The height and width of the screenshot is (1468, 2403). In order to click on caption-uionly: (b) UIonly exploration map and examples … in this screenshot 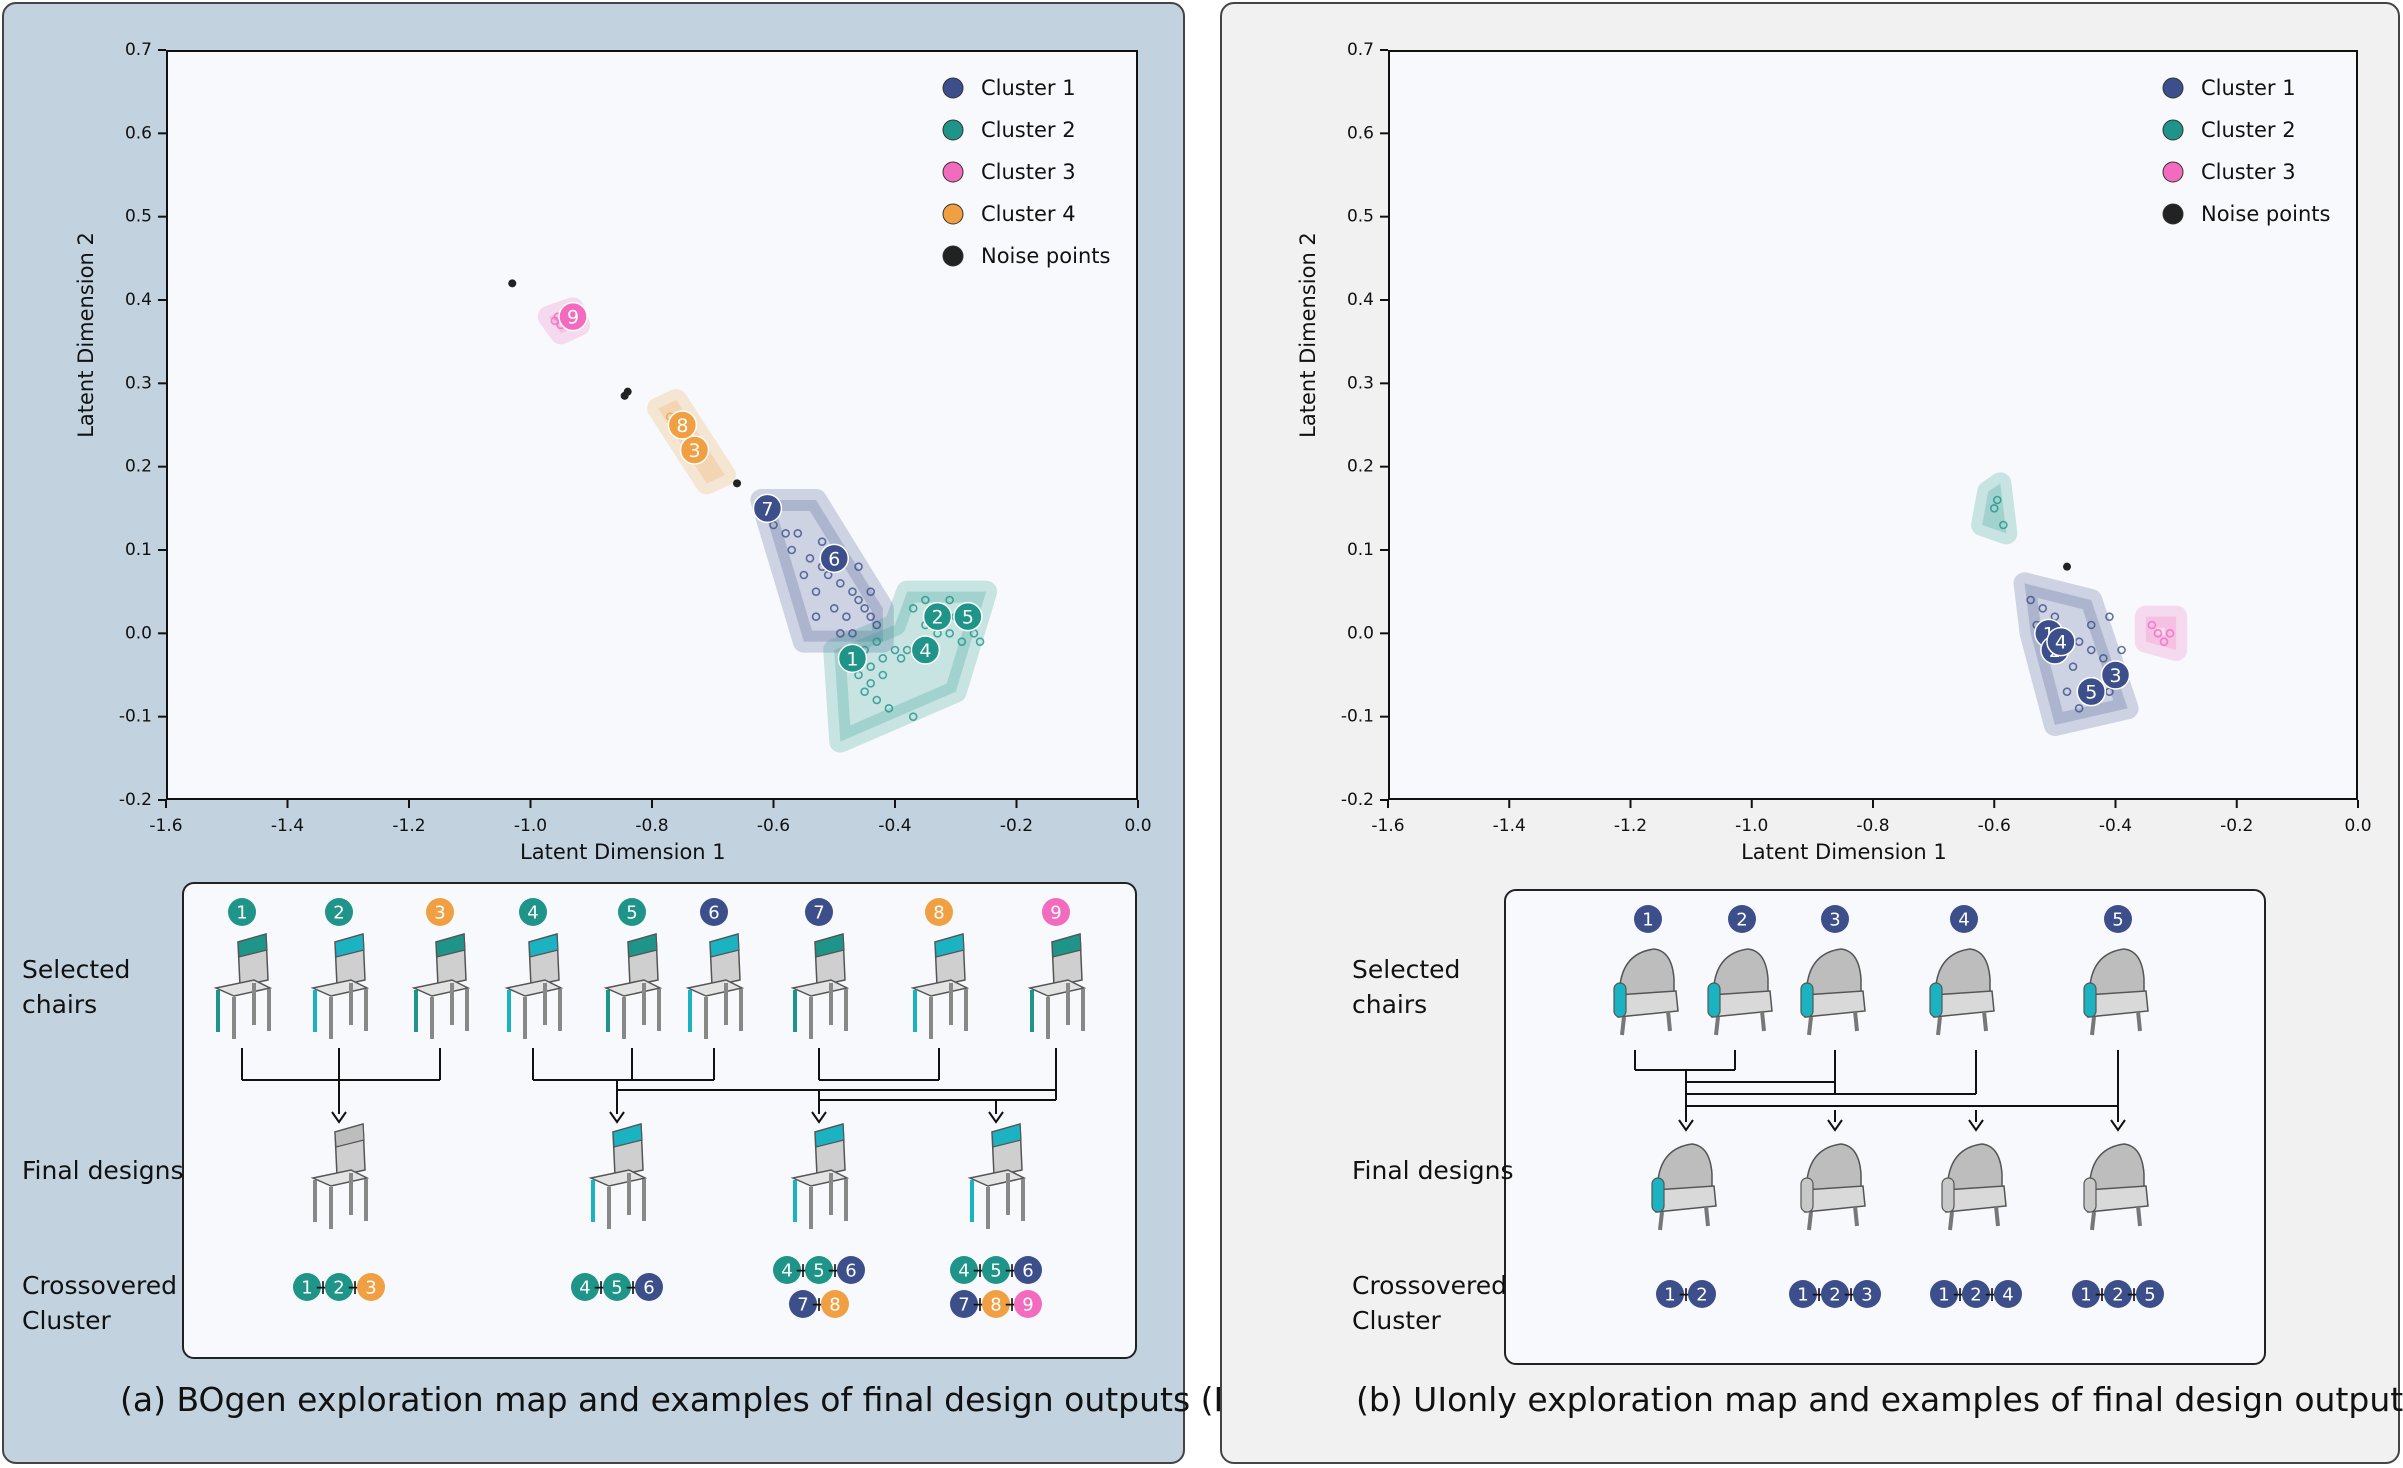, I will do `click(1879, 1399)`.